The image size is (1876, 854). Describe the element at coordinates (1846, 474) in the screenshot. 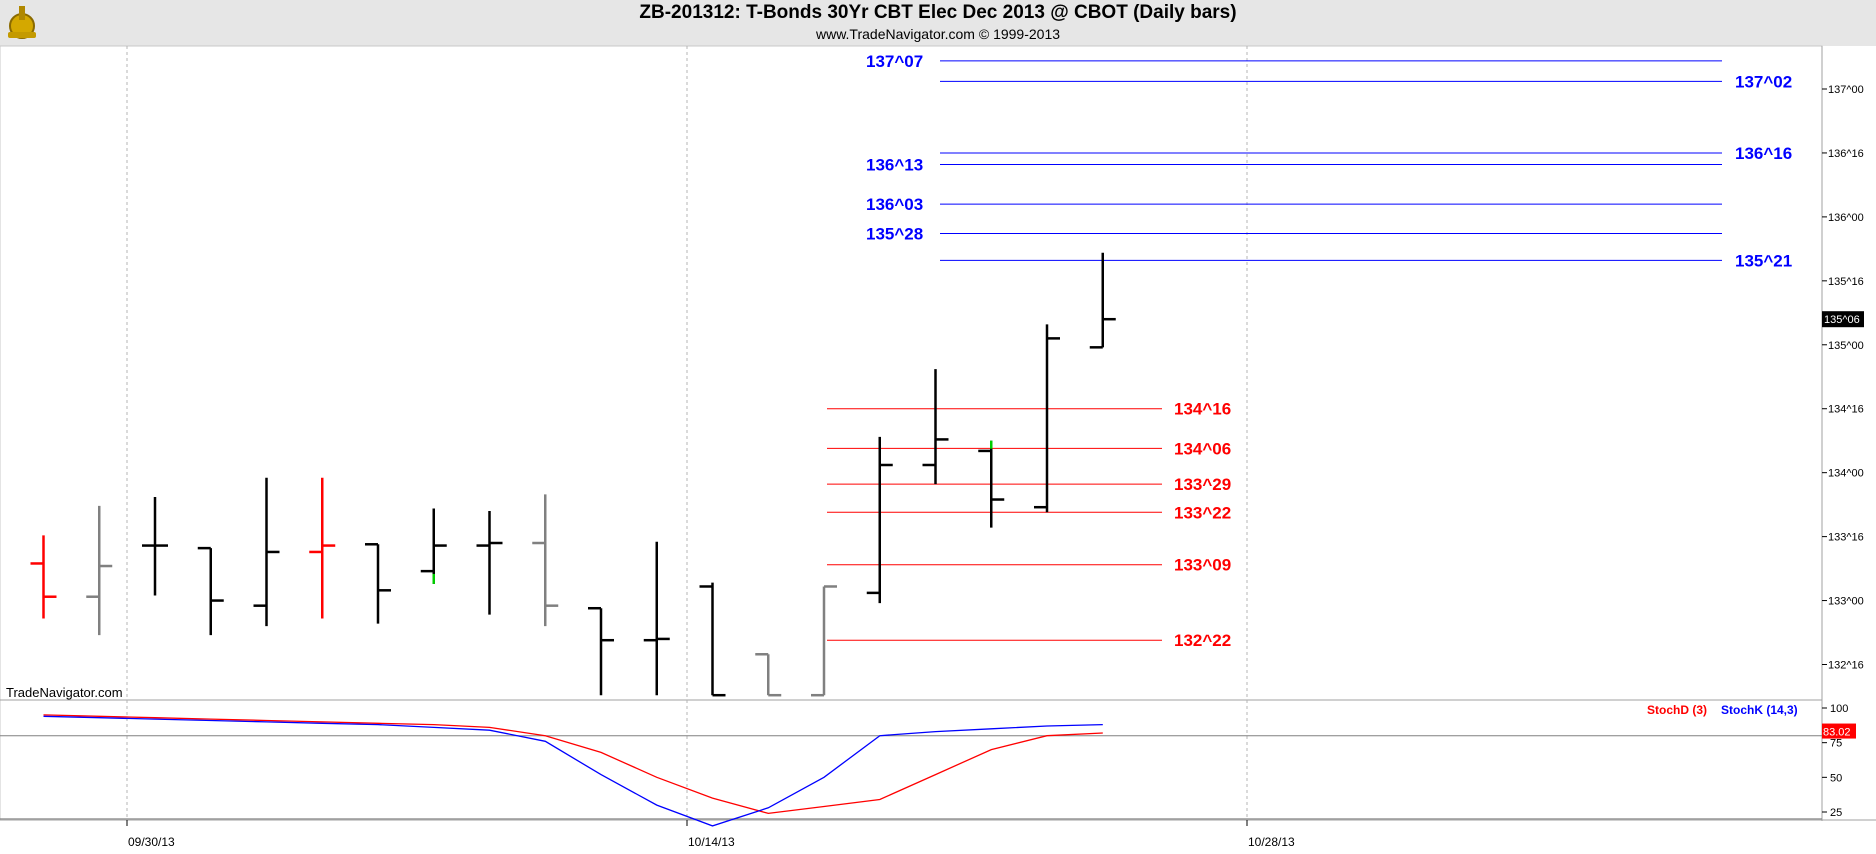

I see `y-tick-label: 134^00` at that location.